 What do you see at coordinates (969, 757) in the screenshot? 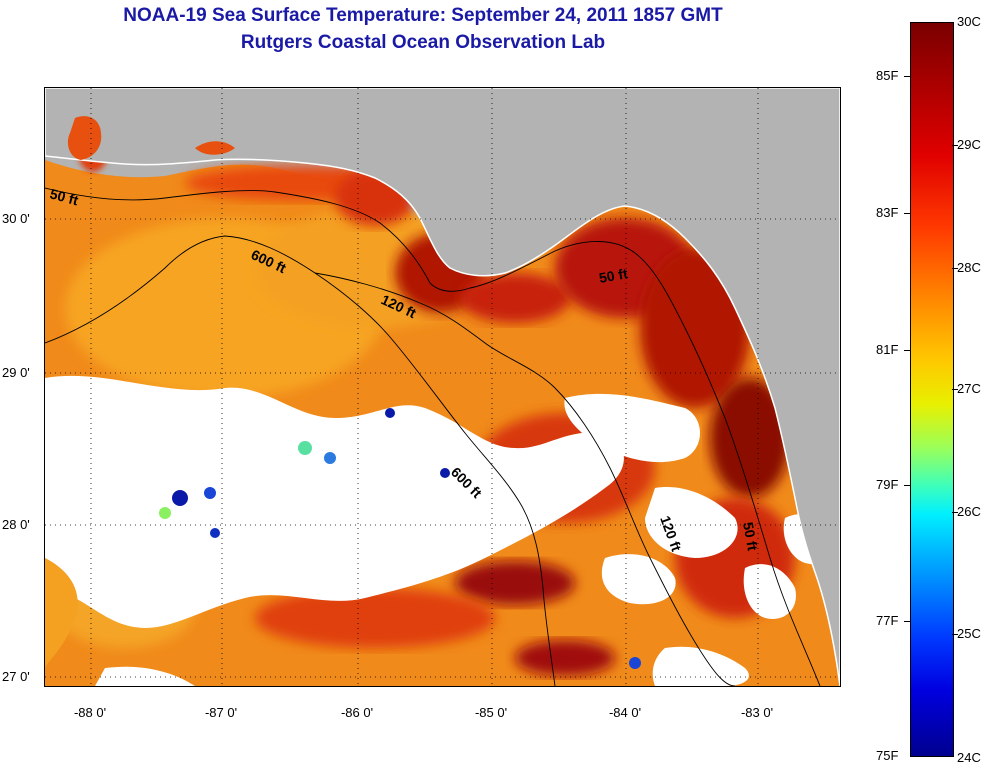
I see `colorbar-c-24: 24C` at bounding box center [969, 757].